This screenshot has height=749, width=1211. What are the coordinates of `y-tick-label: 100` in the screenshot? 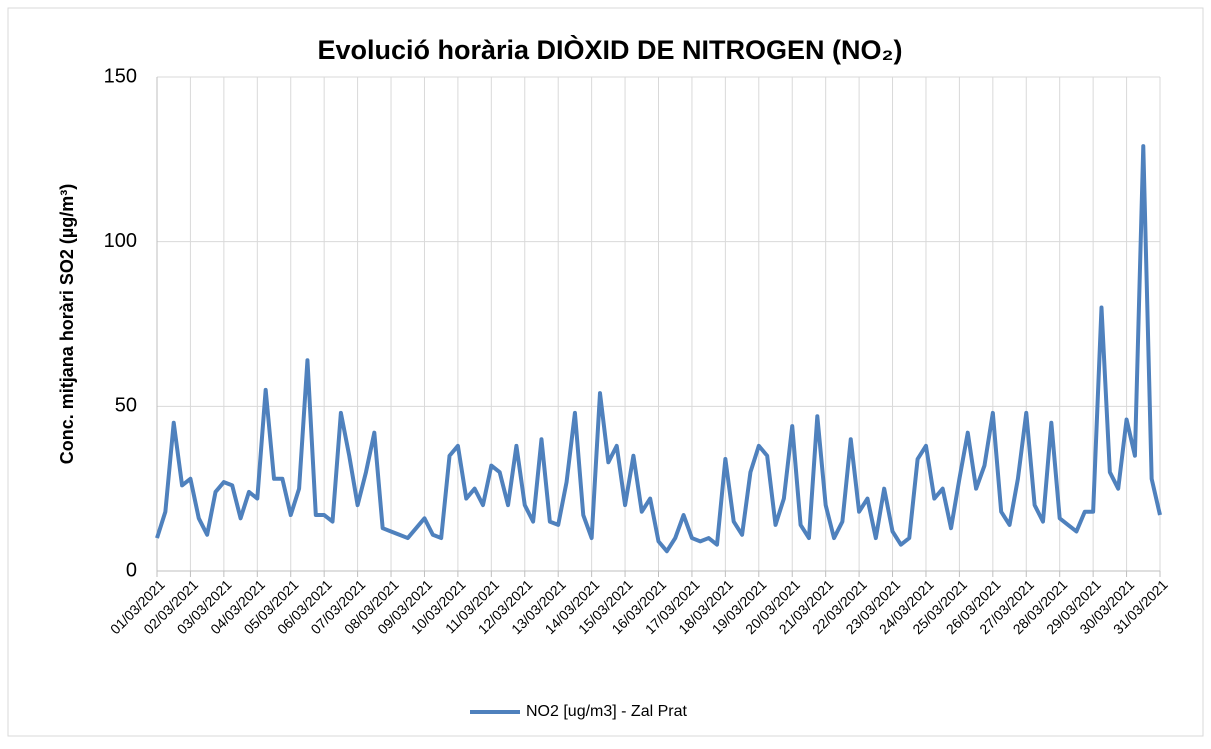 It's located at (120, 241).